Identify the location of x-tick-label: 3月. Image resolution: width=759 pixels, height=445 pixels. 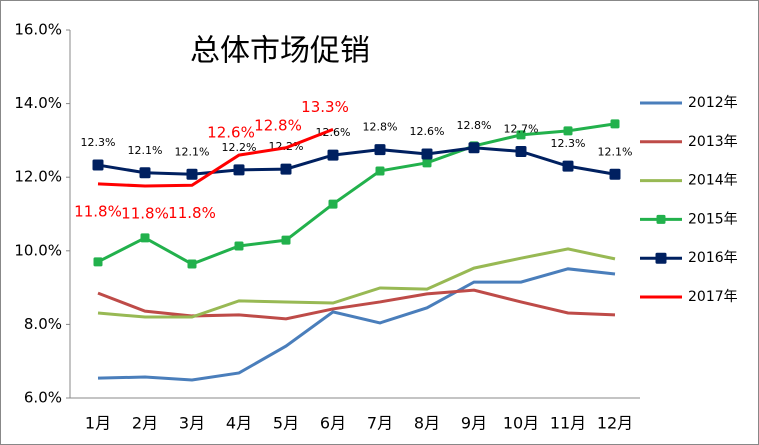
(192, 423).